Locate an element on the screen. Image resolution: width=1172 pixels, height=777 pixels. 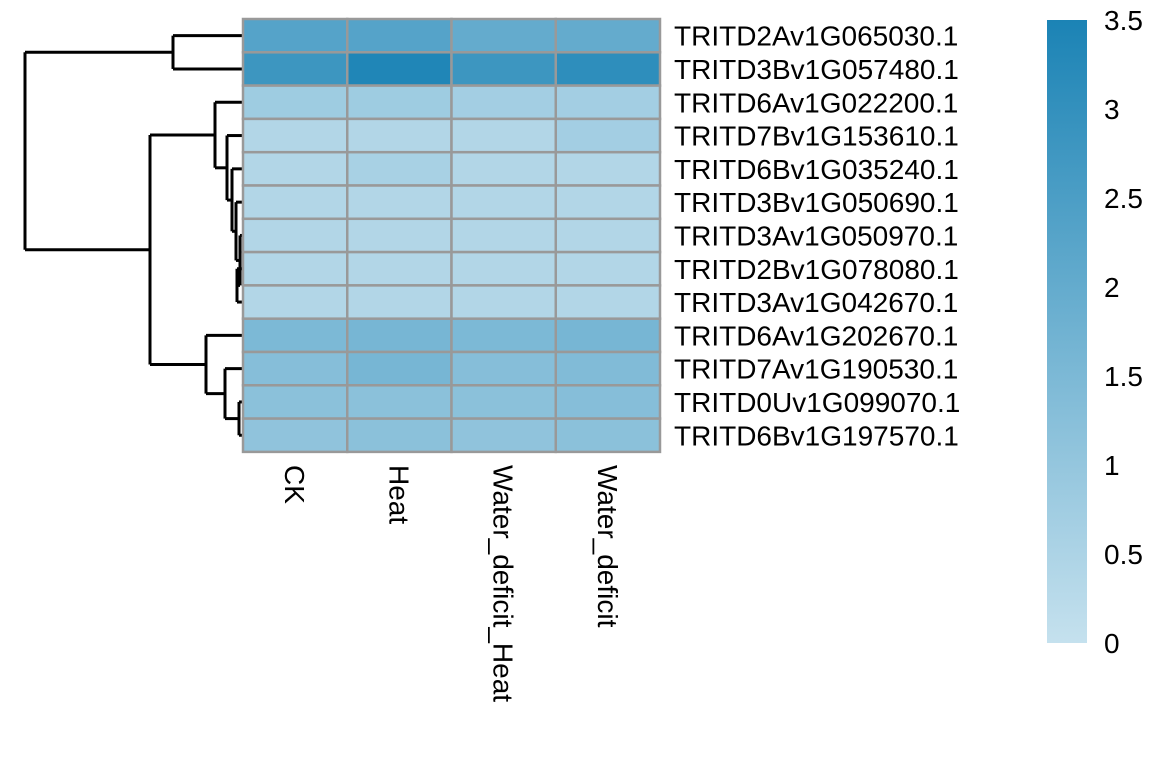
legend-color-bar is located at coordinates (1067, 331).